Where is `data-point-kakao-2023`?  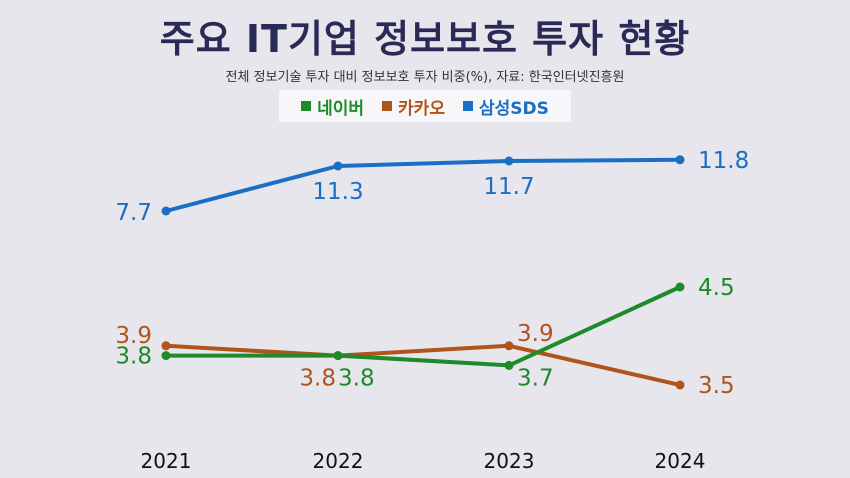 data-point-kakao-2023 is located at coordinates (509, 346).